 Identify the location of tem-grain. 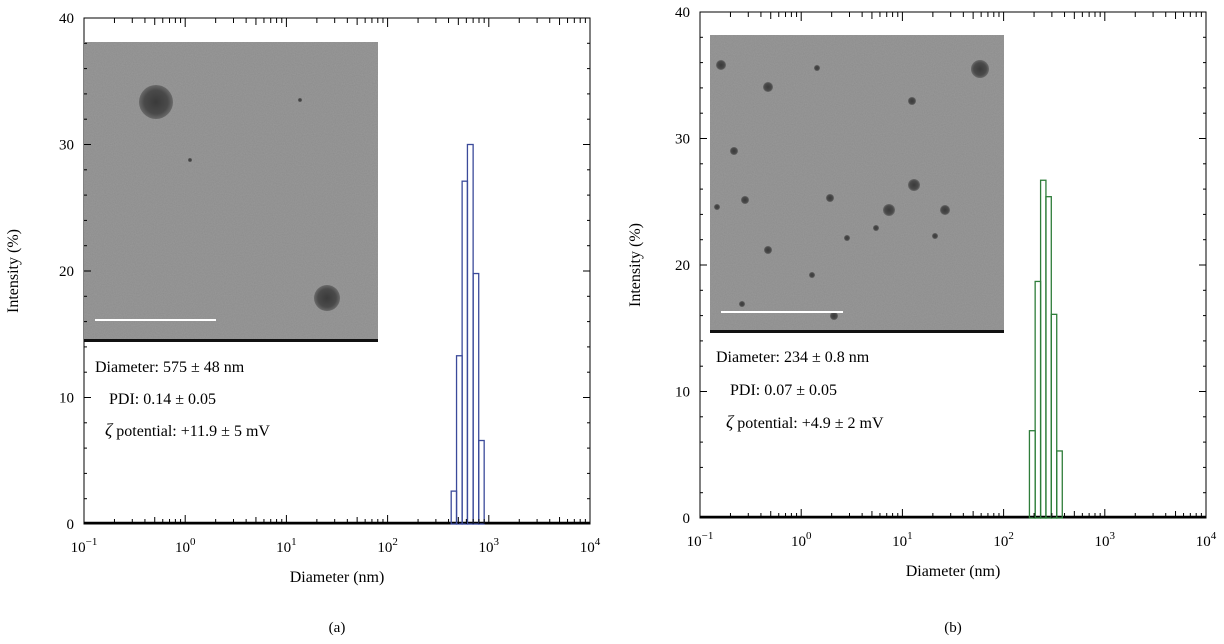
(857, 184).